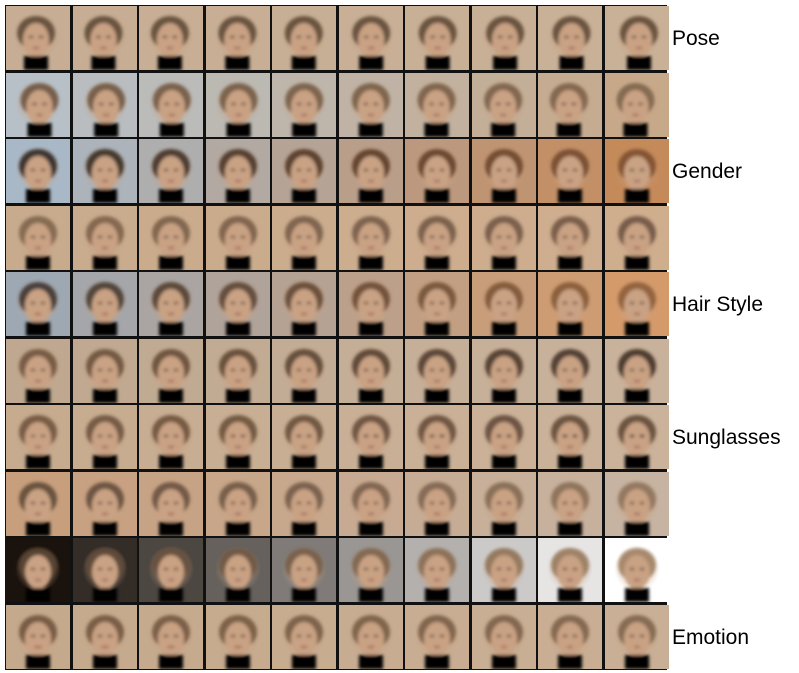 Image resolution: width=799 pixels, height=673 pixels. I want to click on face-image-r1-c5, so click(370, 104).